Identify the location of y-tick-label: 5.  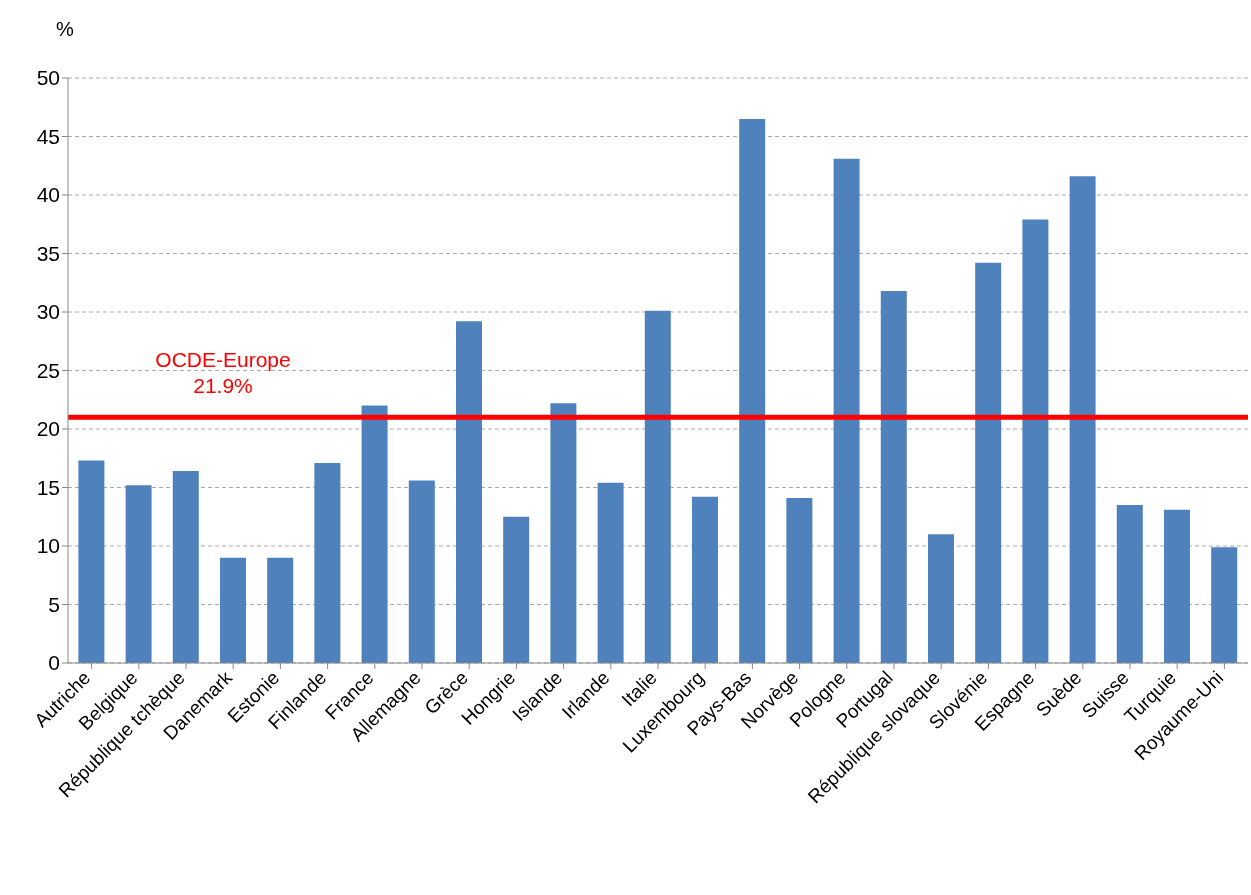
(54, 604).